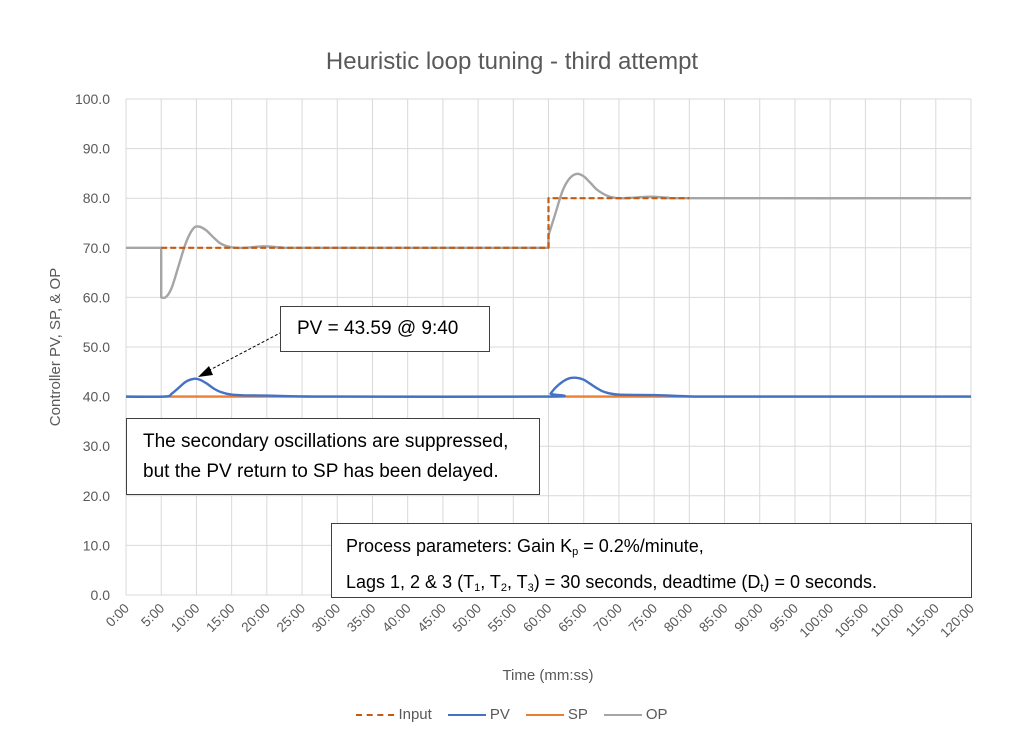 This screenshot has height=745, width=1024. Describe the element at coordinates (537, 618) in the screenshot. I see `x-tick-label: 60:00` at that location.